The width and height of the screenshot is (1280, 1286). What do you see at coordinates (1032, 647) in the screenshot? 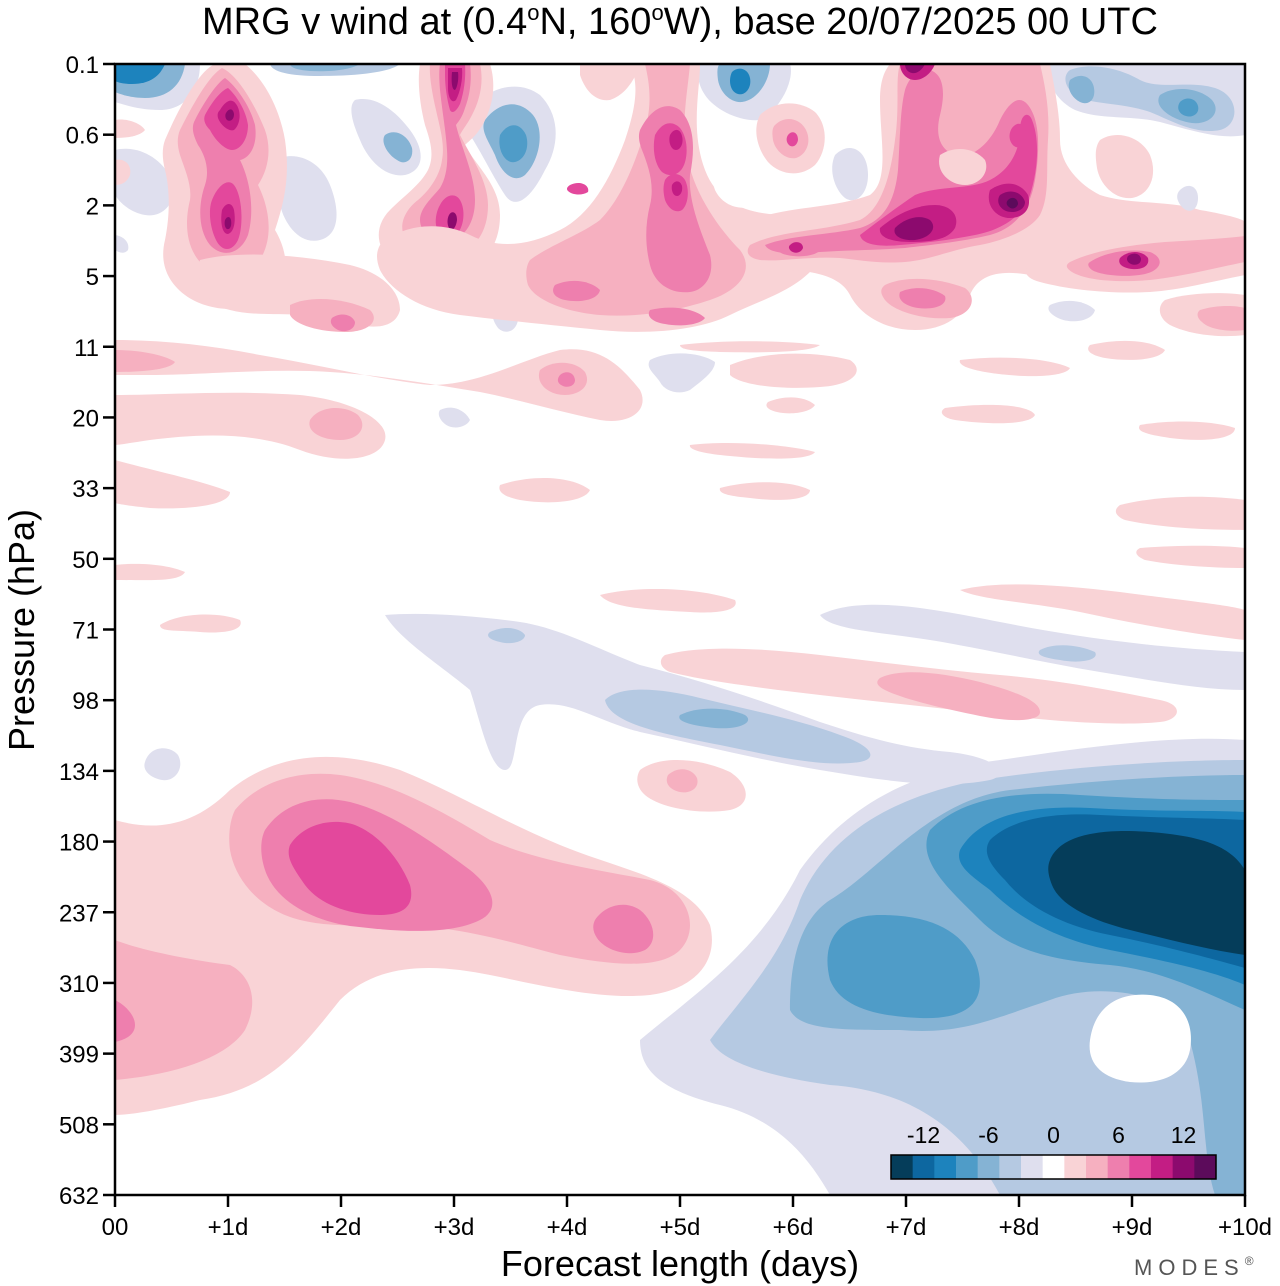
I see `region-neg-strat-right` at bounding box center [1032, 647].